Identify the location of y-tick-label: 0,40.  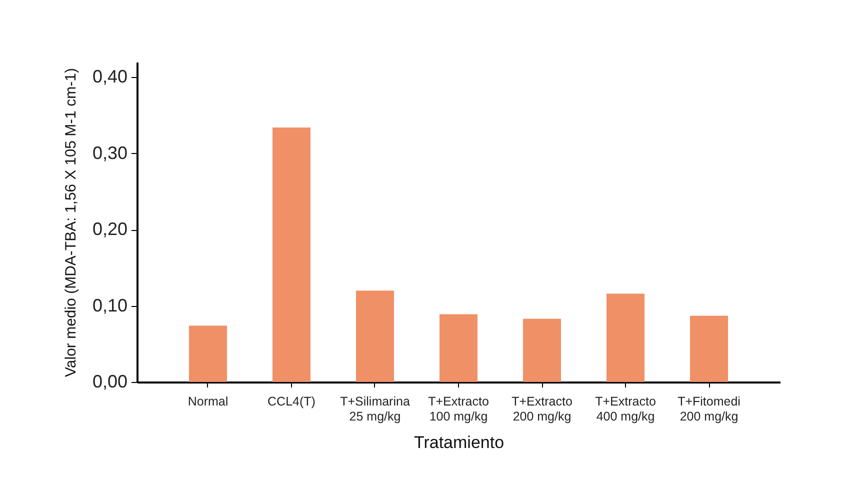
(110, 76).